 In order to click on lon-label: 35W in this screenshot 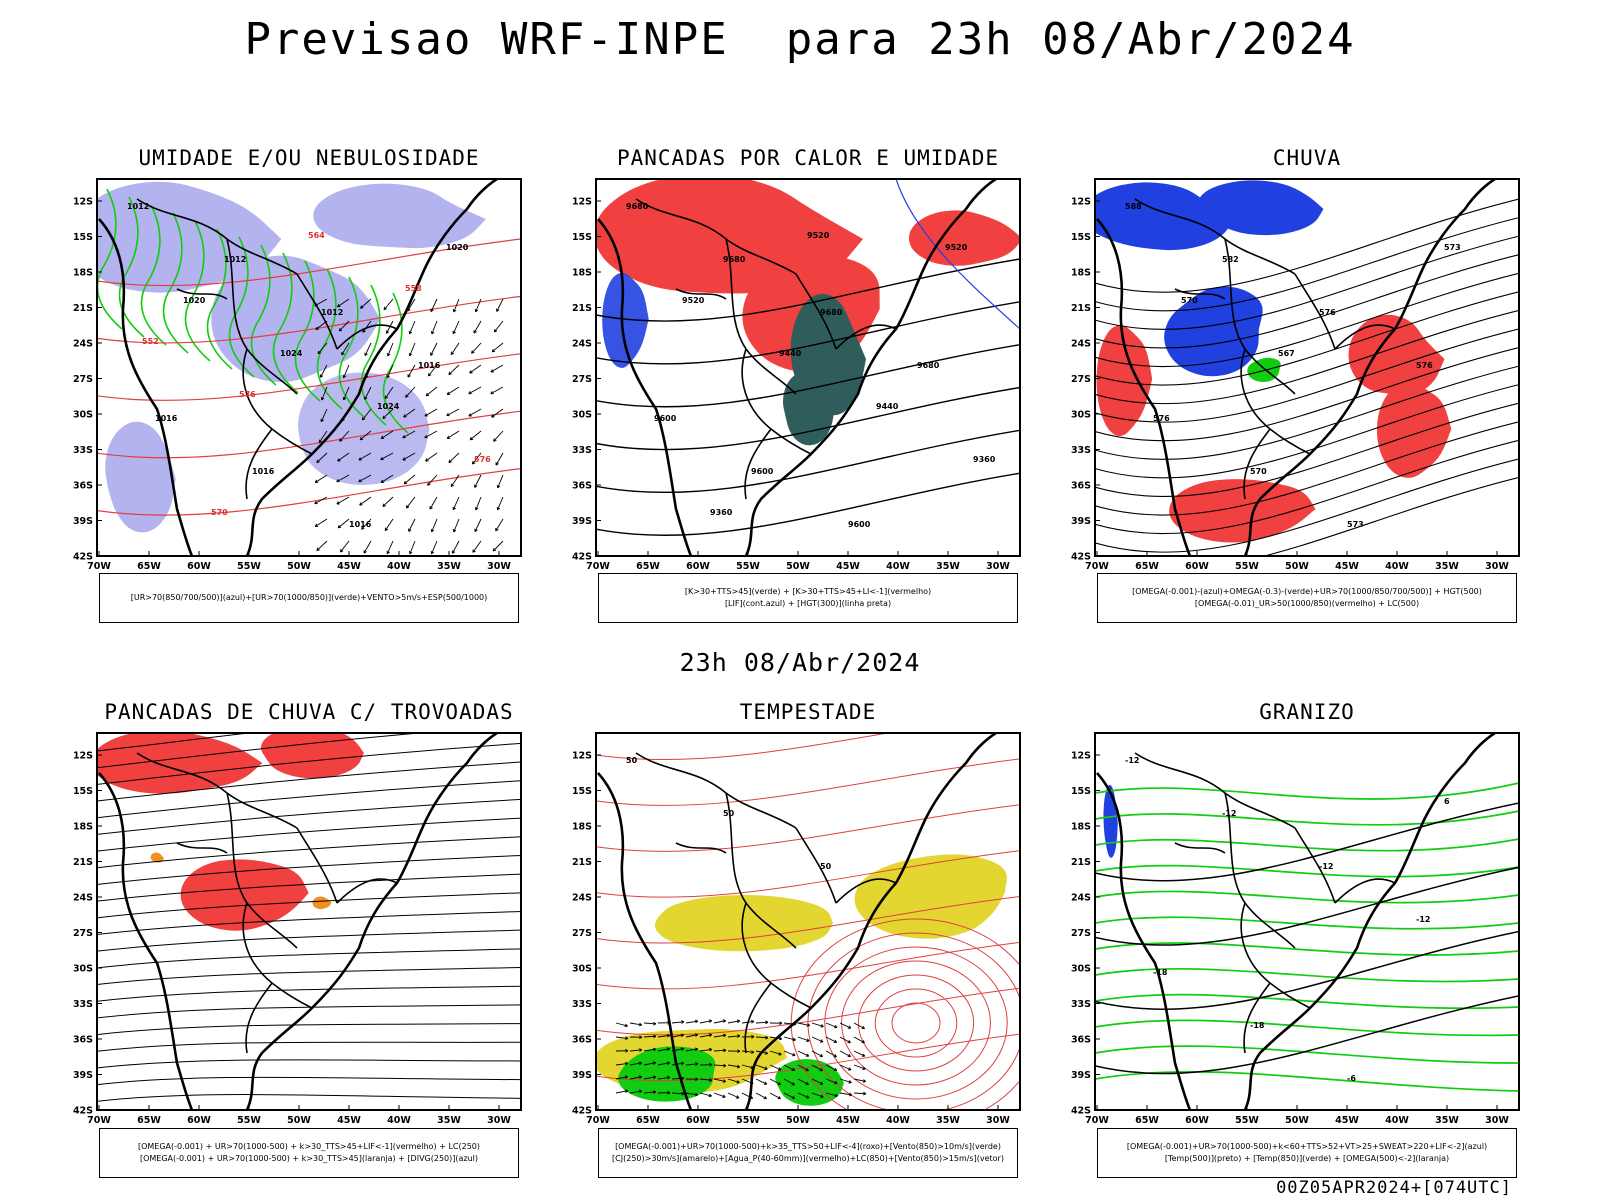, I will do `click(449, 1120)`.